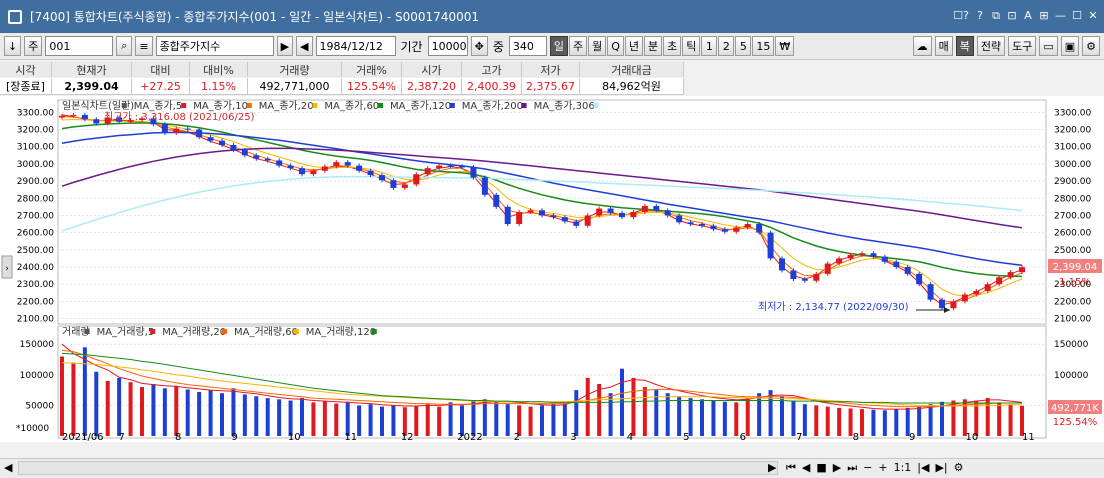  I want to click on scroll-left-icon: ◀, so click(8, 467).